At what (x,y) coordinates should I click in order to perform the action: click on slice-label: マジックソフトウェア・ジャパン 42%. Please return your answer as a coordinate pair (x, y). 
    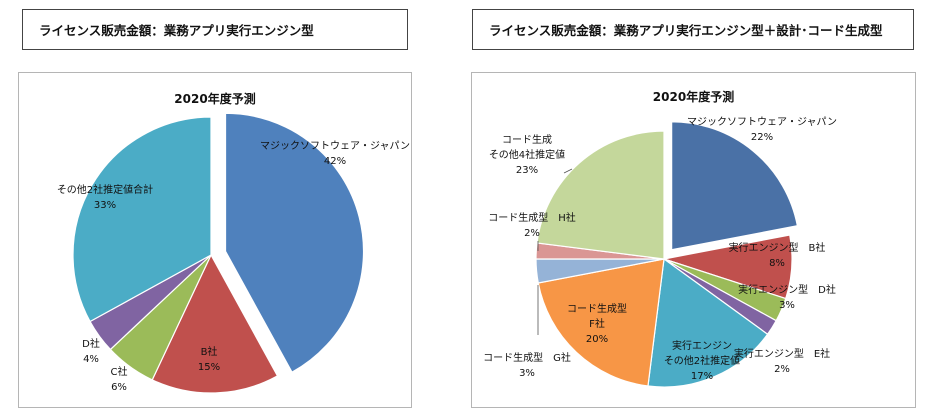
    Looking at the image, I should click on (335, 153).